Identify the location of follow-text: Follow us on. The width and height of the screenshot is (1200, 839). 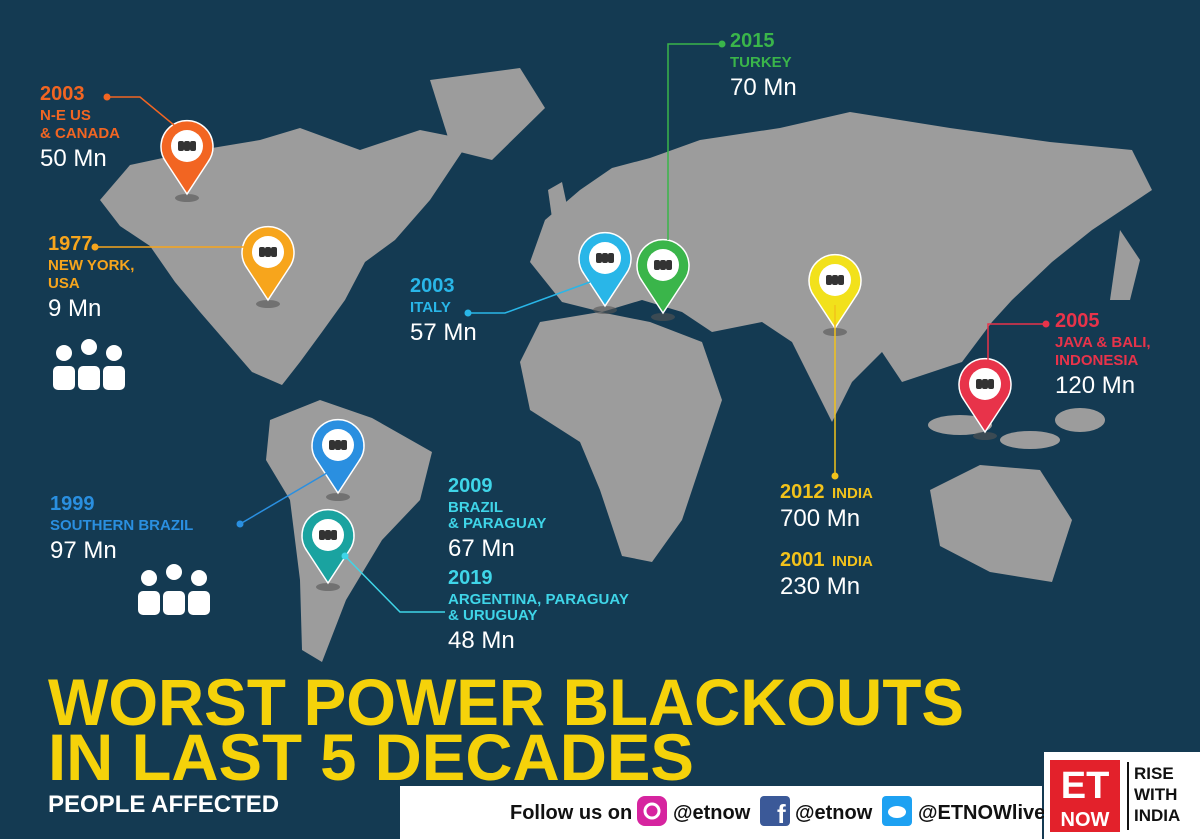
(571, 813).